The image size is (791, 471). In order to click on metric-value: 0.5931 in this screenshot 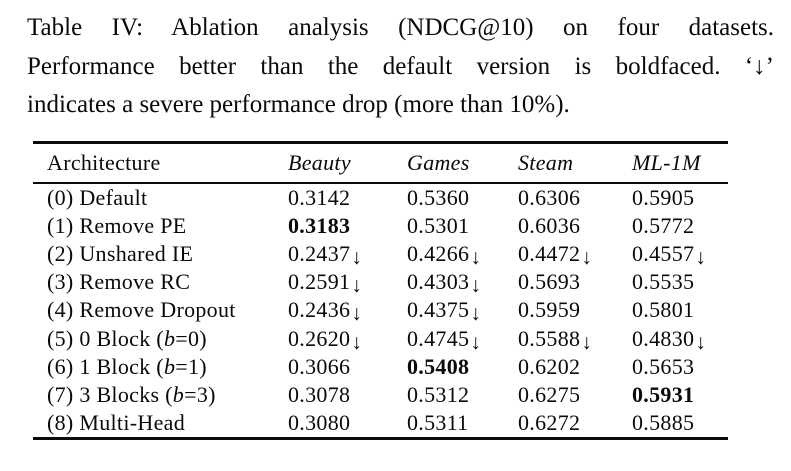, I will do `click(663, 394)`.